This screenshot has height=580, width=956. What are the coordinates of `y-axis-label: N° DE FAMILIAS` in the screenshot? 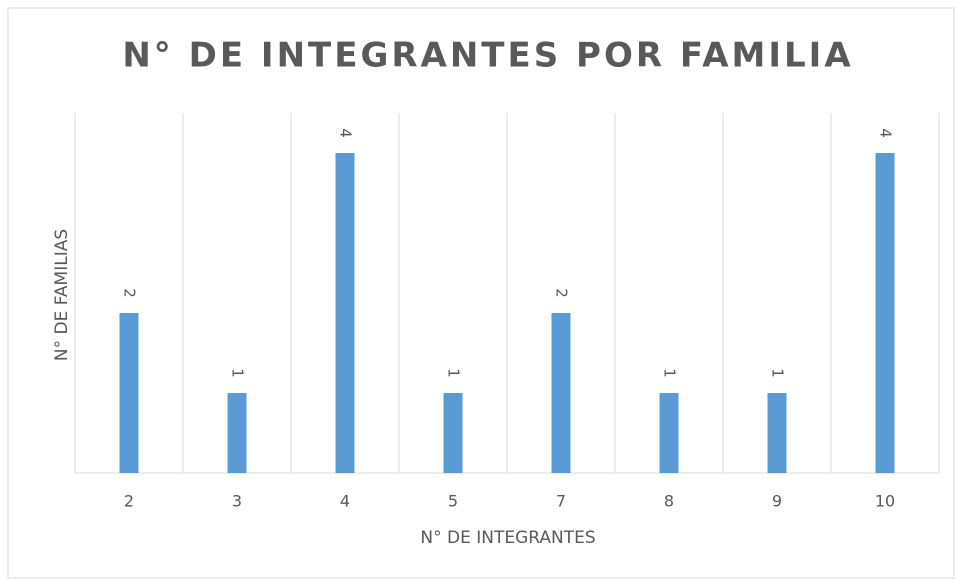 It's located at (62, 295).